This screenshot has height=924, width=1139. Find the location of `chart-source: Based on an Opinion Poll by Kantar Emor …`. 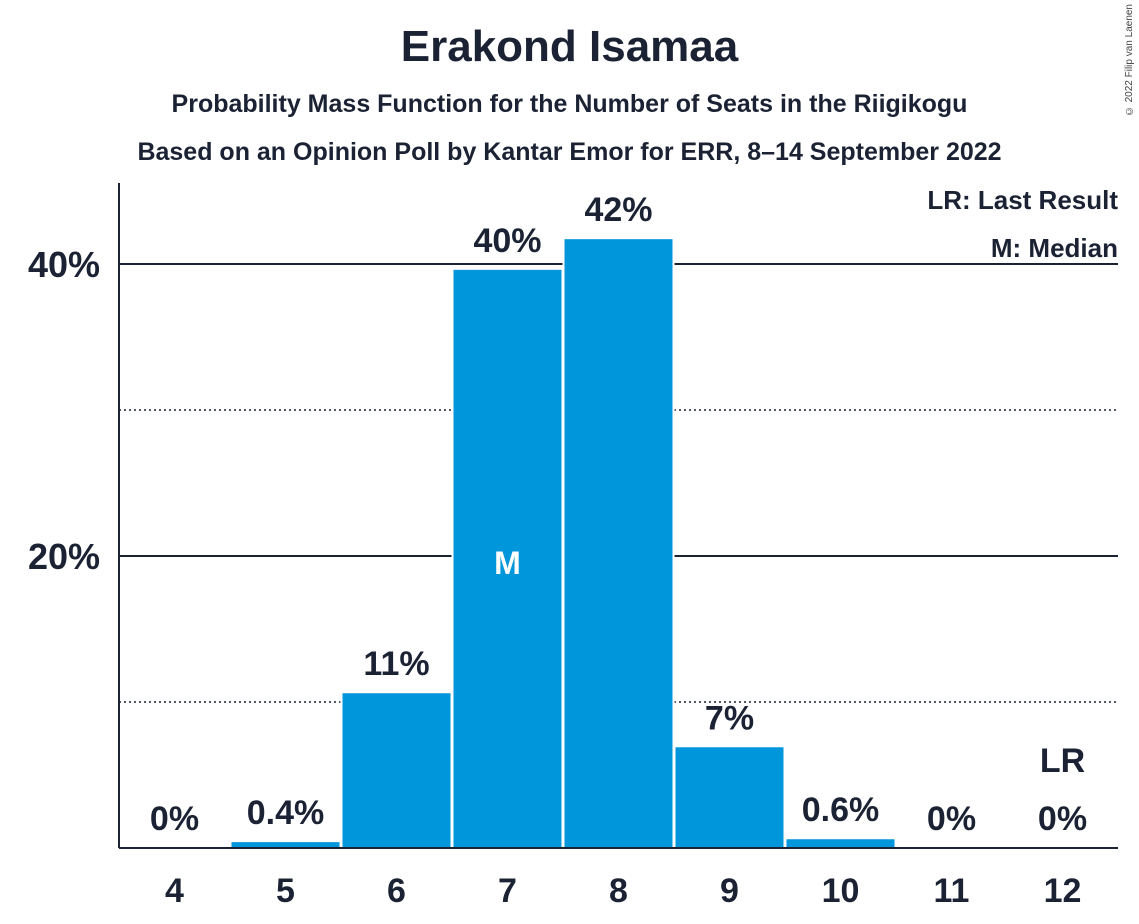

chart-source: Based on an Opinion Poll by Kantar Emor … is located at coordinates (569, 152).